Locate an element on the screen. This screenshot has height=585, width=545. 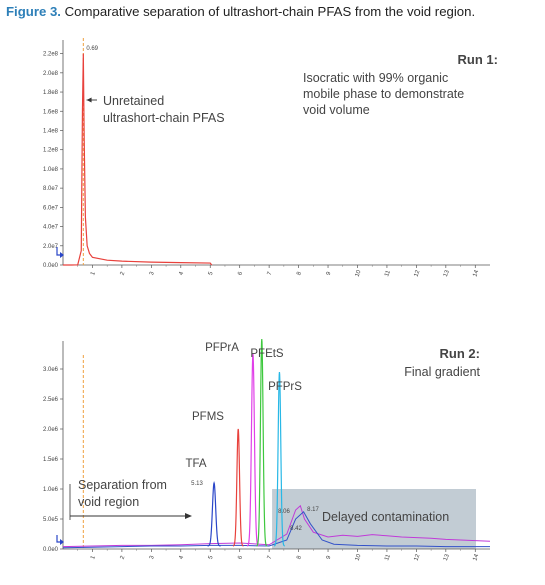
run1-x-tick-label: 9 is located at coordinates (329, 273).